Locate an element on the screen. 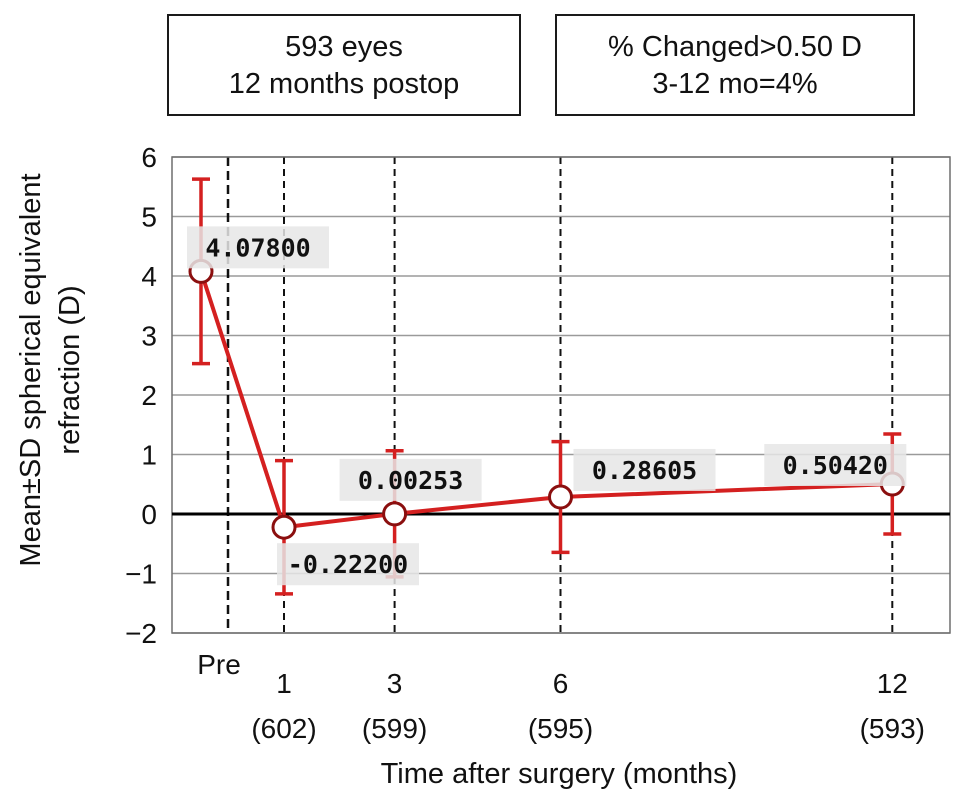  y-tick-label: −2 is located at coordinates (141, 633).